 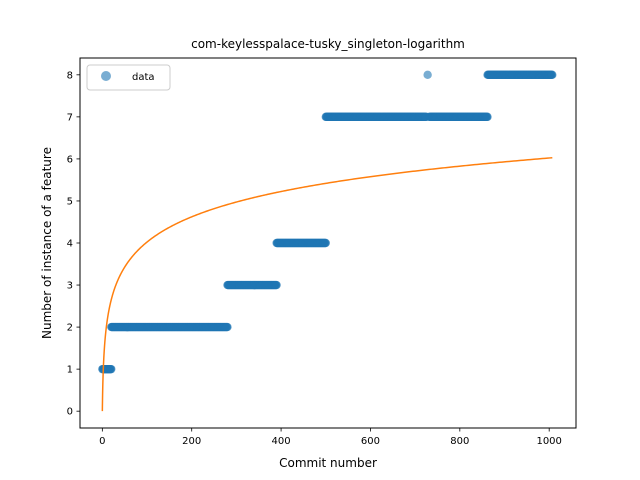 I want to click on x-tick-label: 600, so click(x=370, y=441).